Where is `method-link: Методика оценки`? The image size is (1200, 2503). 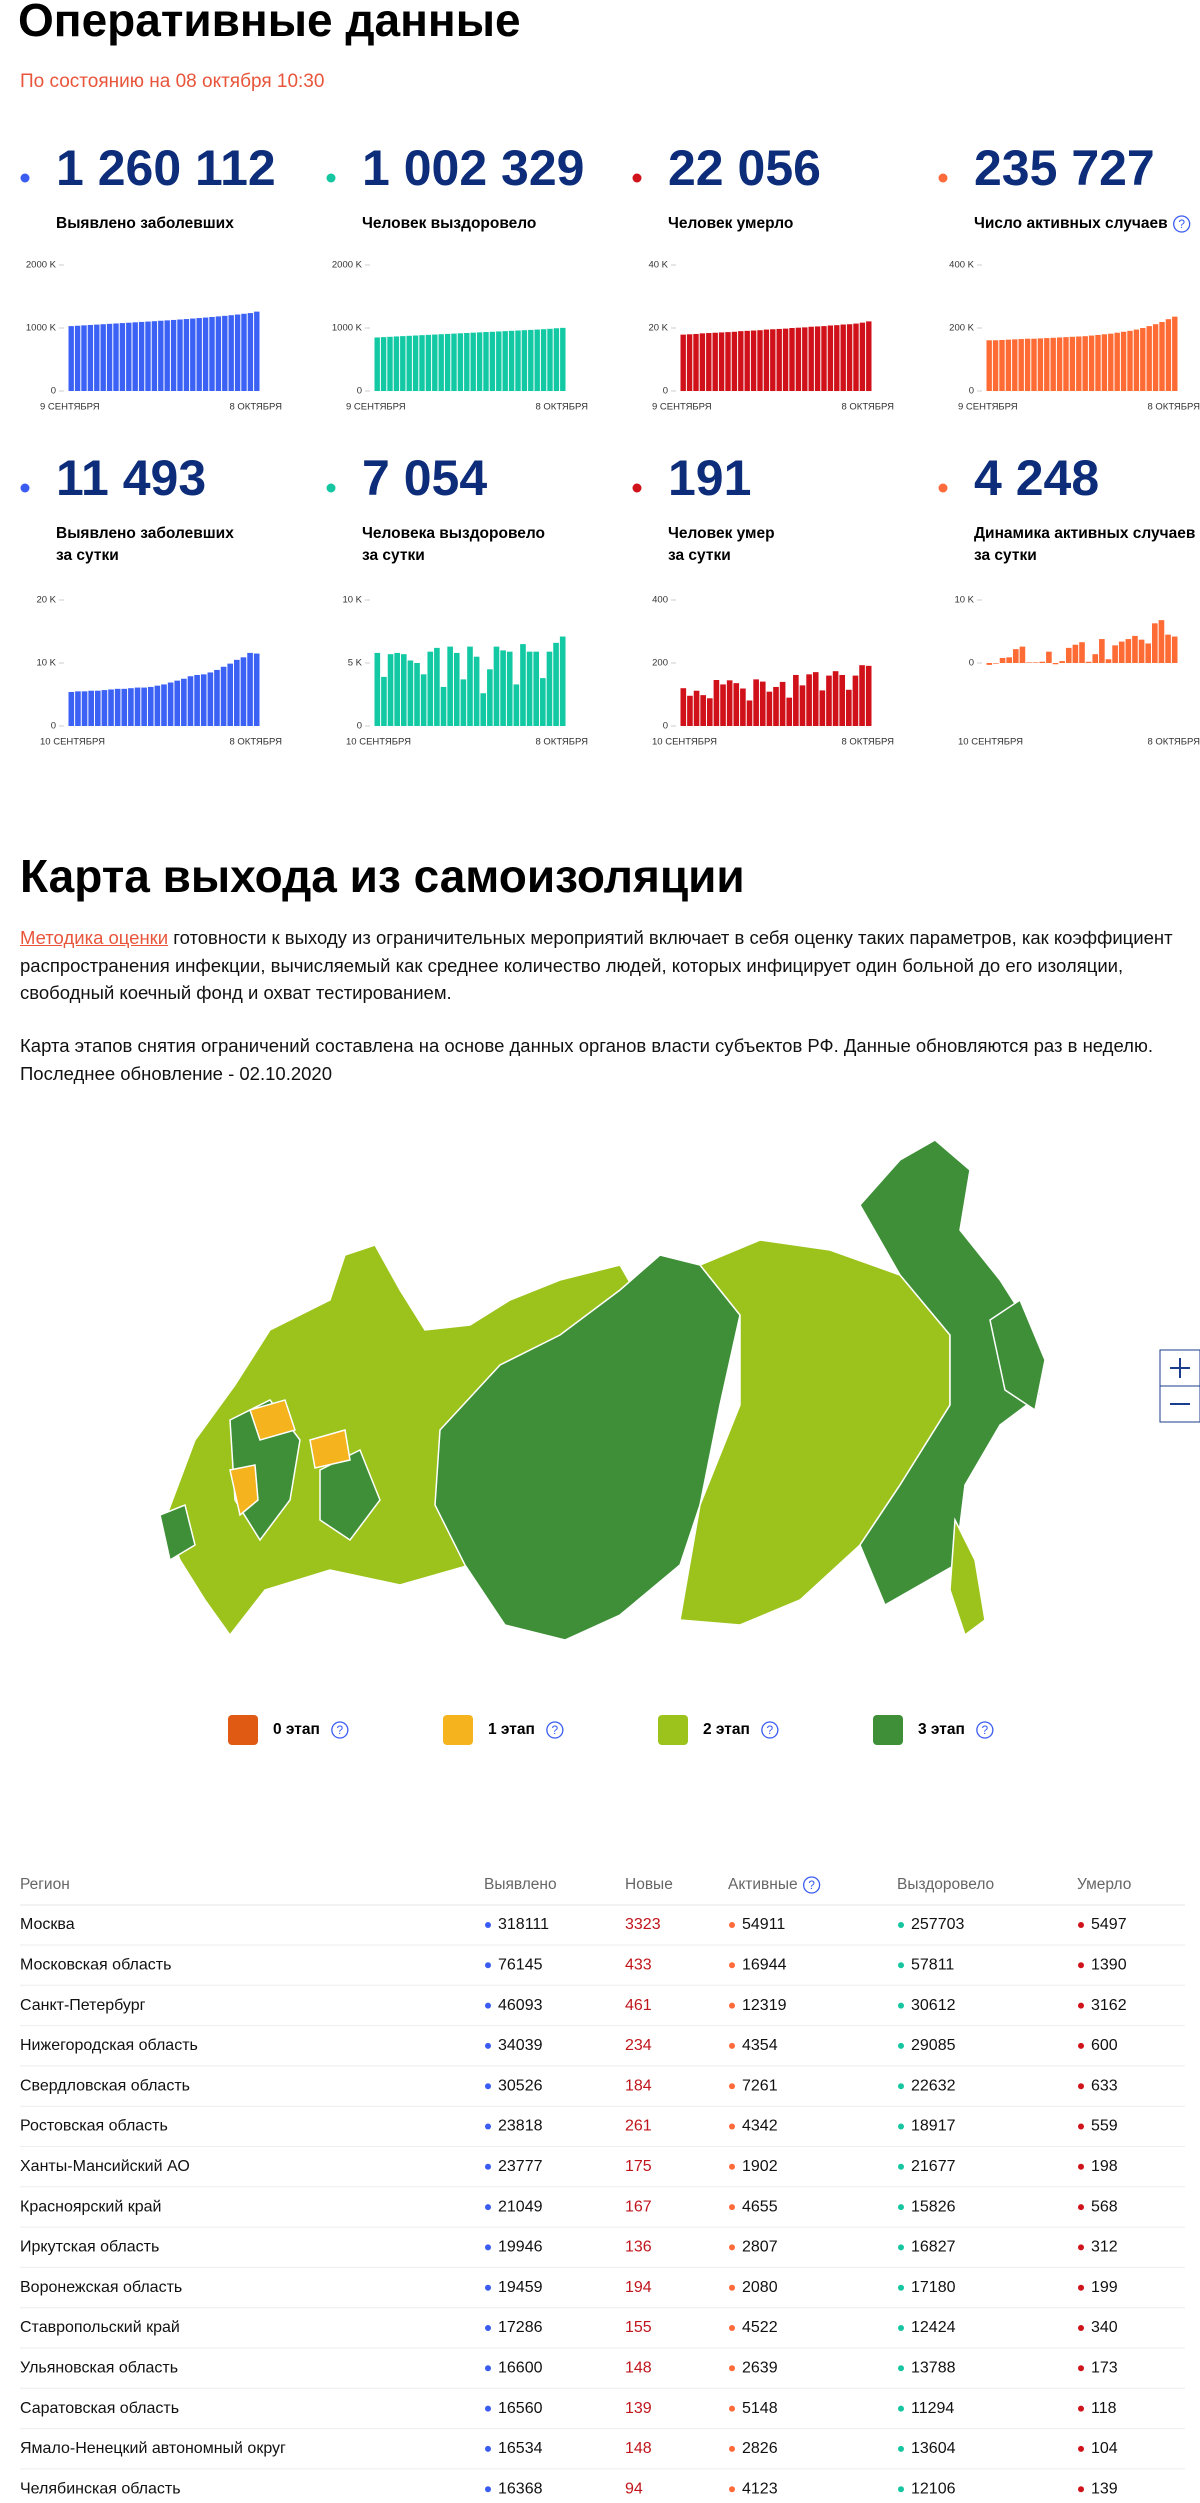 method-link: Методика оценки is located at coordinates (94, 937).